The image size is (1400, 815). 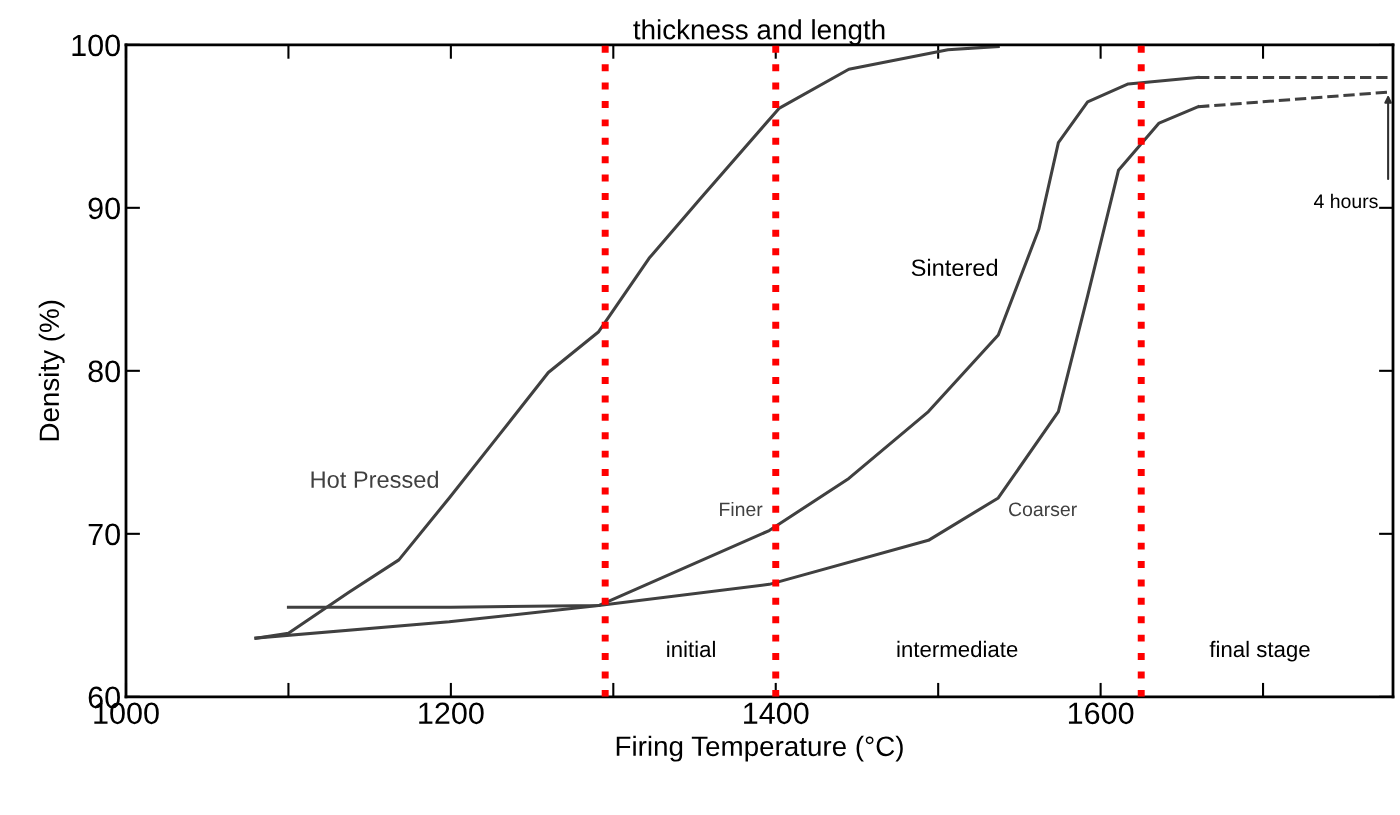 What do you see at coordinates (104, 208) in the screenshot?
I see `y-tick-label: 90` at bounding box center [104, 208].